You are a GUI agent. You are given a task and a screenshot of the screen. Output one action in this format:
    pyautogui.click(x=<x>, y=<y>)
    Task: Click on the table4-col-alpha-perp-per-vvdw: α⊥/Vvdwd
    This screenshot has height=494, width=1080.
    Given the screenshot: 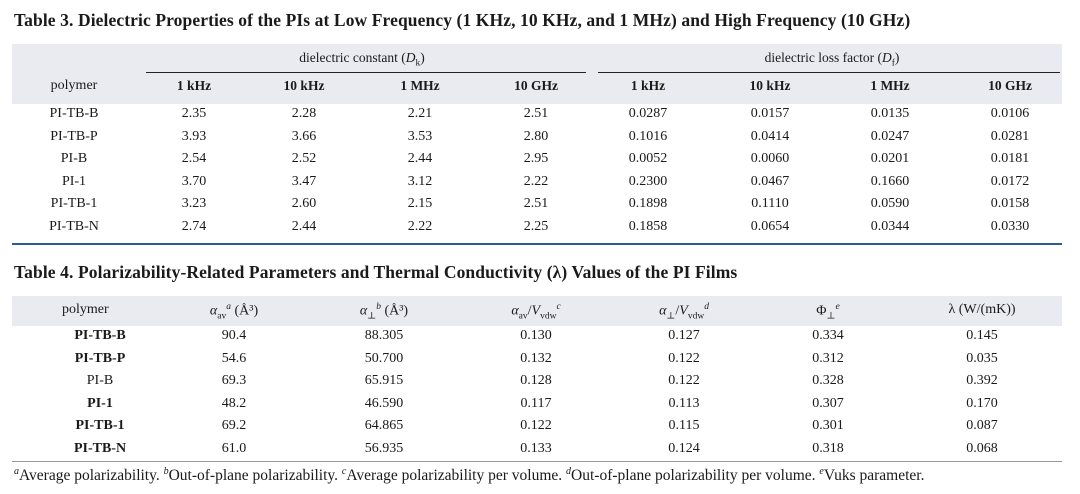 What is the action you would take?
    pyautogui.click(x=684, y=312)
    